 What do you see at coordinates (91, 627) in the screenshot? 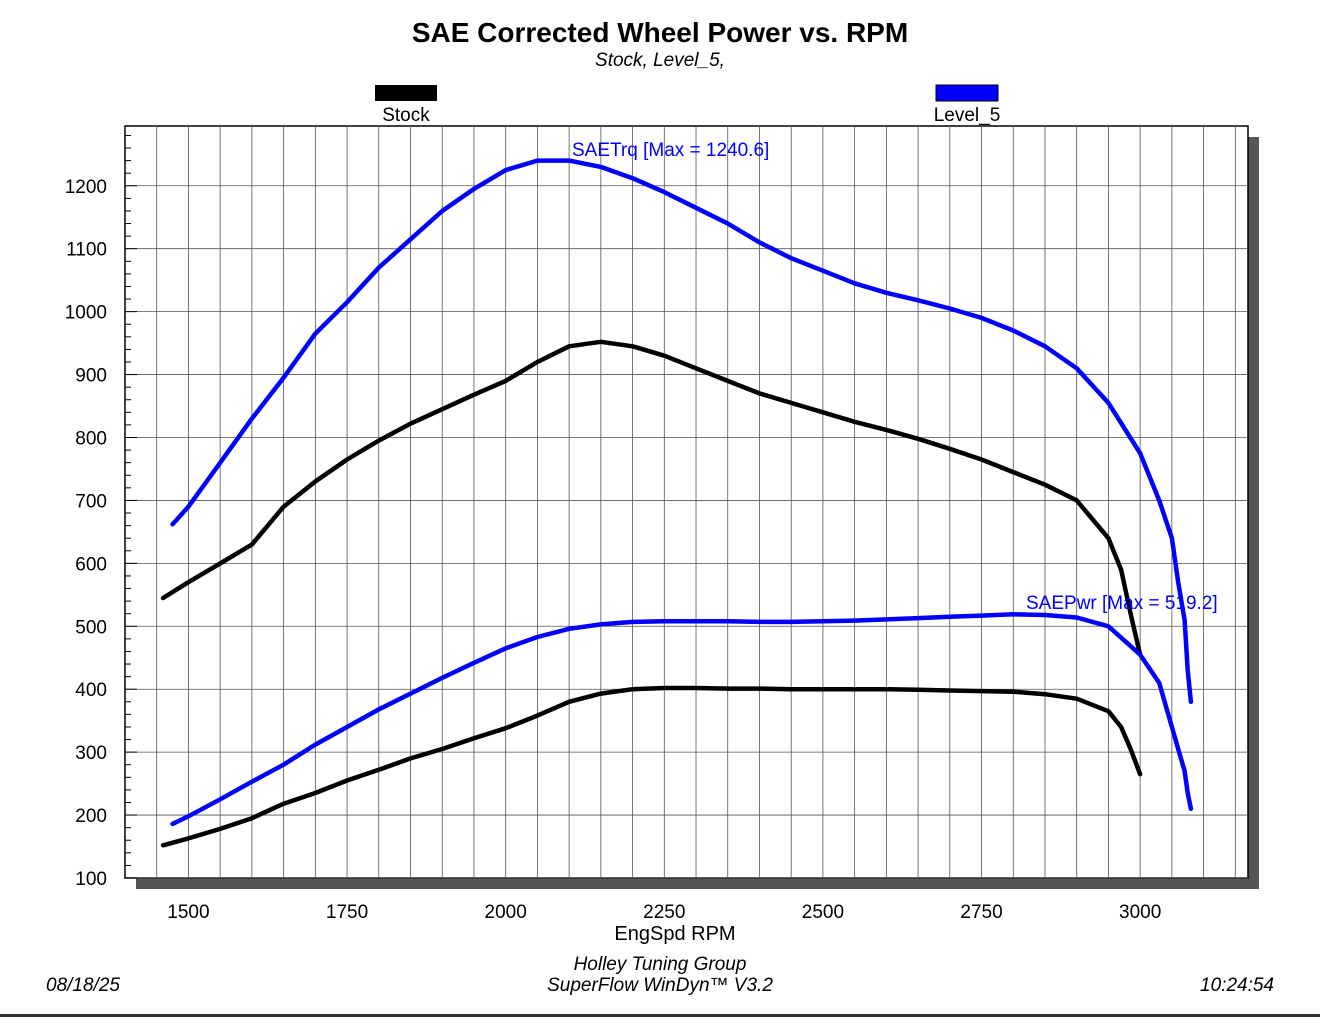
I see `y-tick-label: 500` at bounding box center [91, 627].